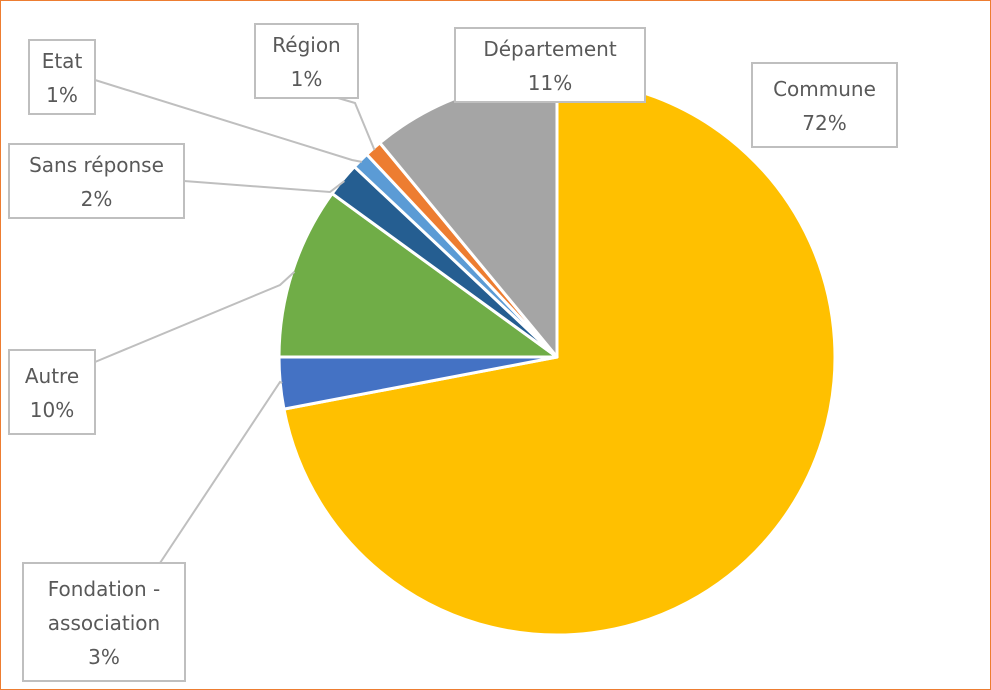 Image resolution: width=991 pixels, height=690 pixels. I want to click on category-label-departement: Département, so click(549, 49).